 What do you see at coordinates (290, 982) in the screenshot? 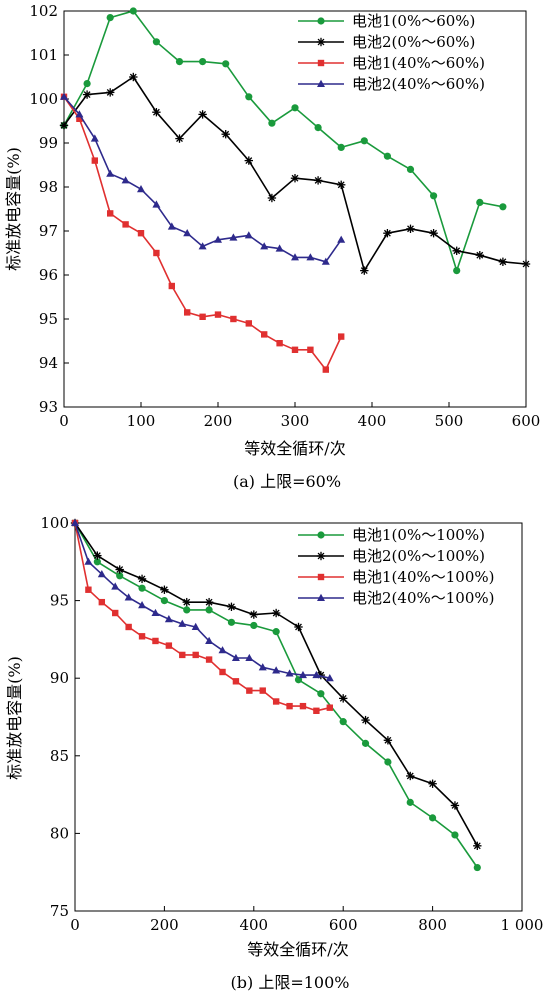
I see `chart-b-caption: (b) 上限=100%` at bounding box center [290, 982].